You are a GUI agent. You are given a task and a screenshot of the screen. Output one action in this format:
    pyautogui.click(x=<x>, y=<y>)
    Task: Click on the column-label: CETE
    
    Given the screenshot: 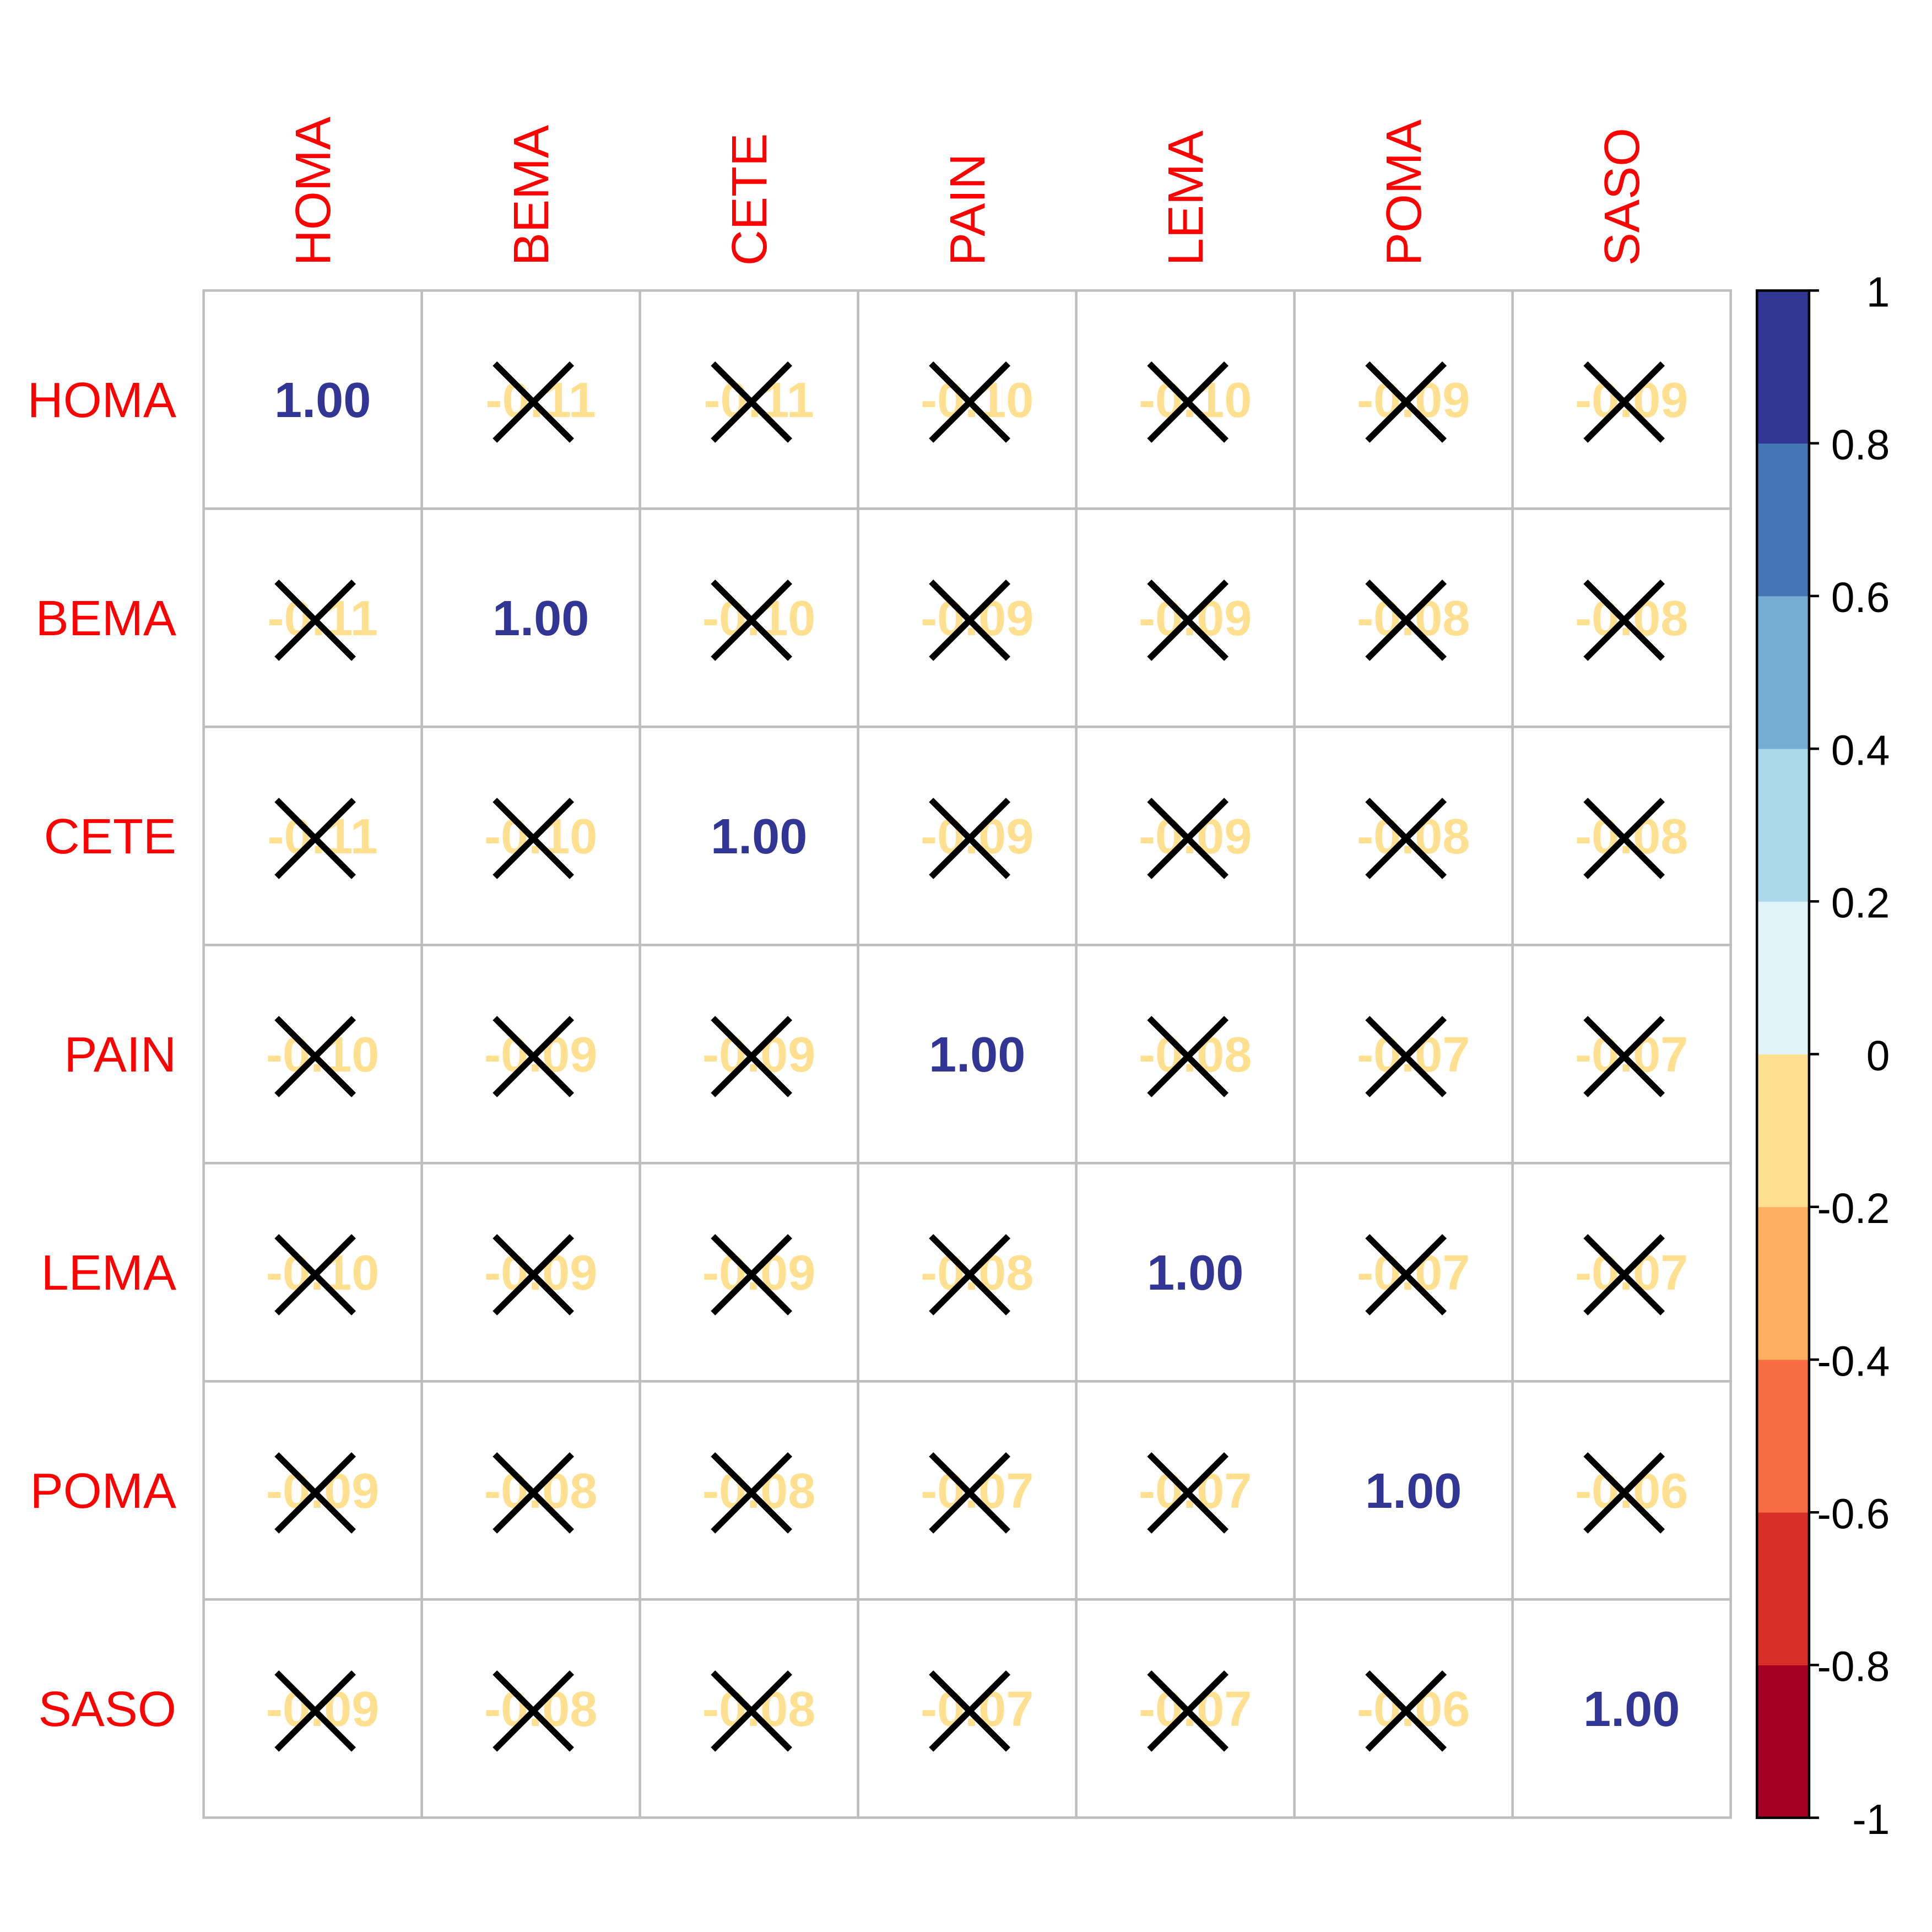 What is the action you would take?
    pyautogui.click(x=749, y=199)
    